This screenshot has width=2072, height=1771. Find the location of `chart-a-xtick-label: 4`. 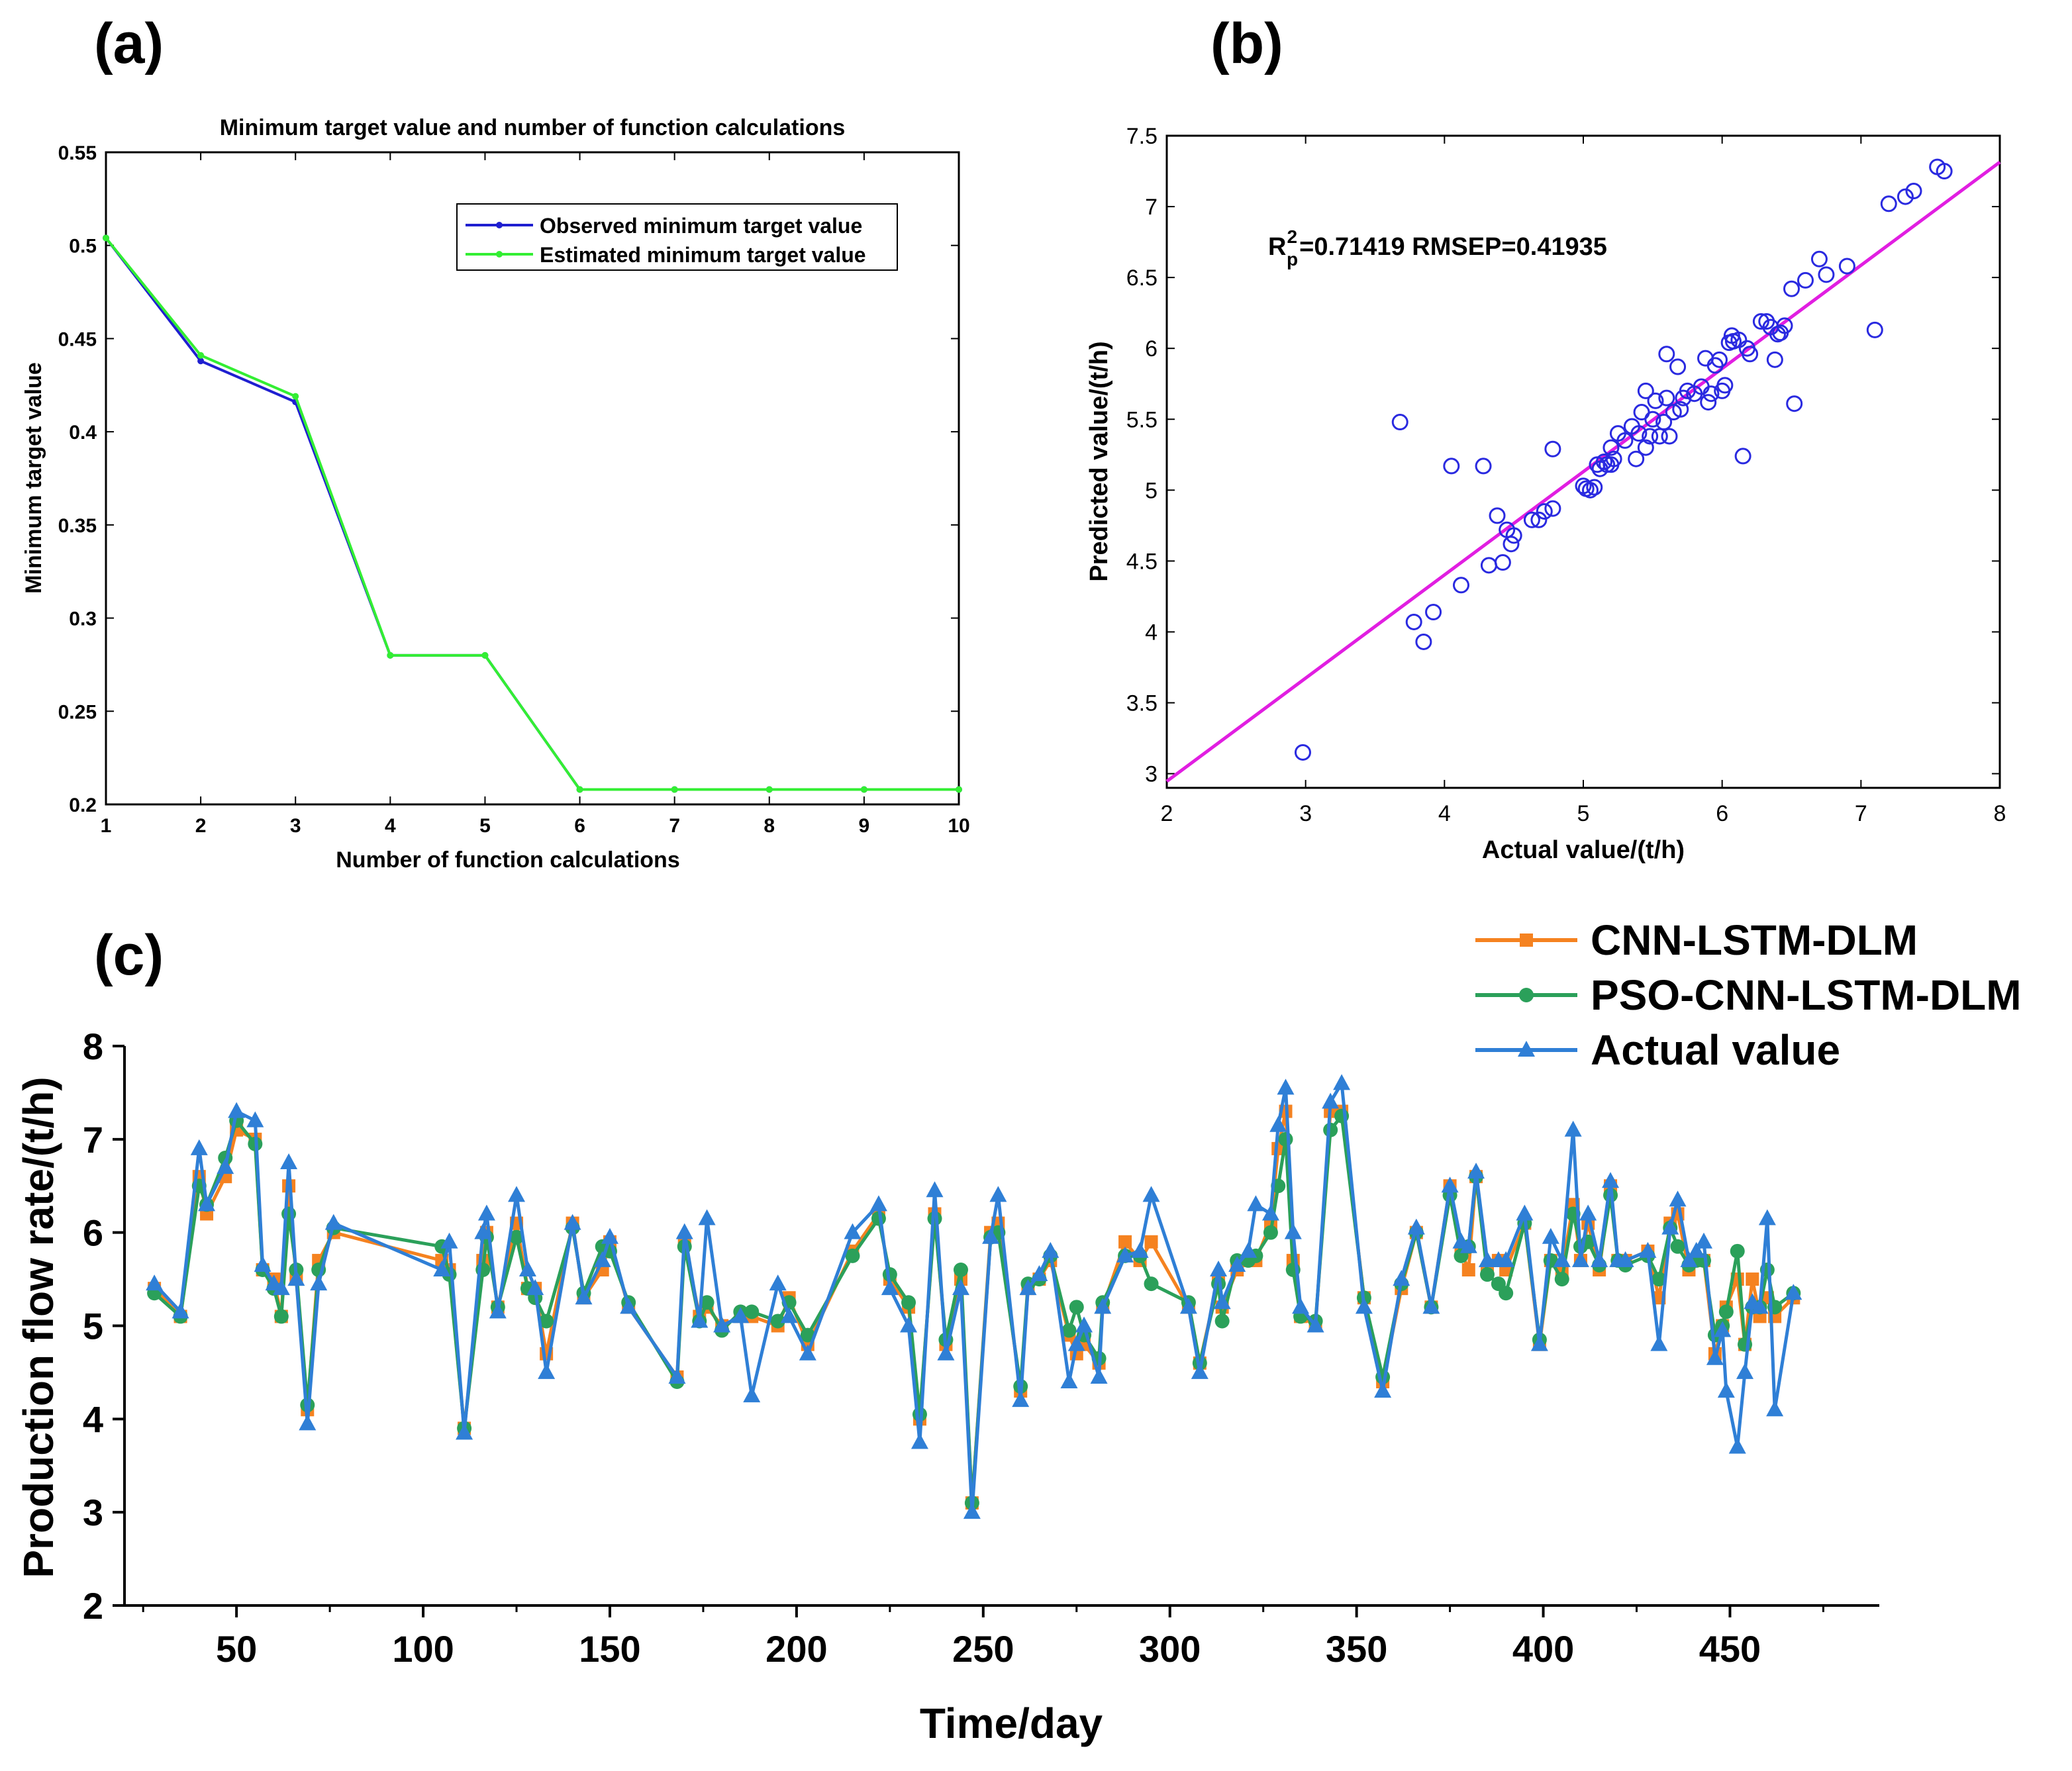

chart-a-xtick-label: 4 is located at coordinates (390, 826).